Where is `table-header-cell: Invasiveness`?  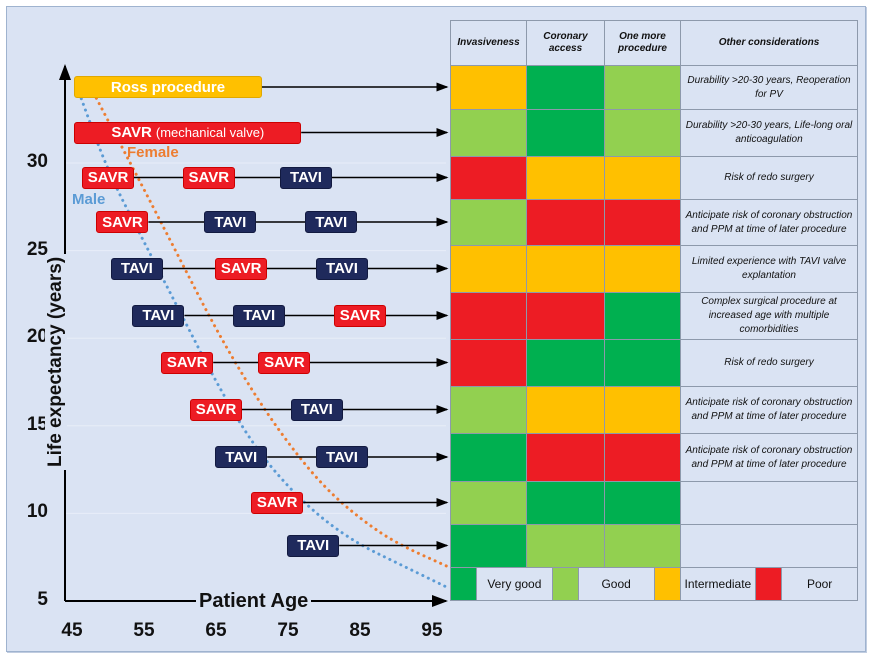 table-header-cell: Invasiveness is located at coordinates (489, 43).